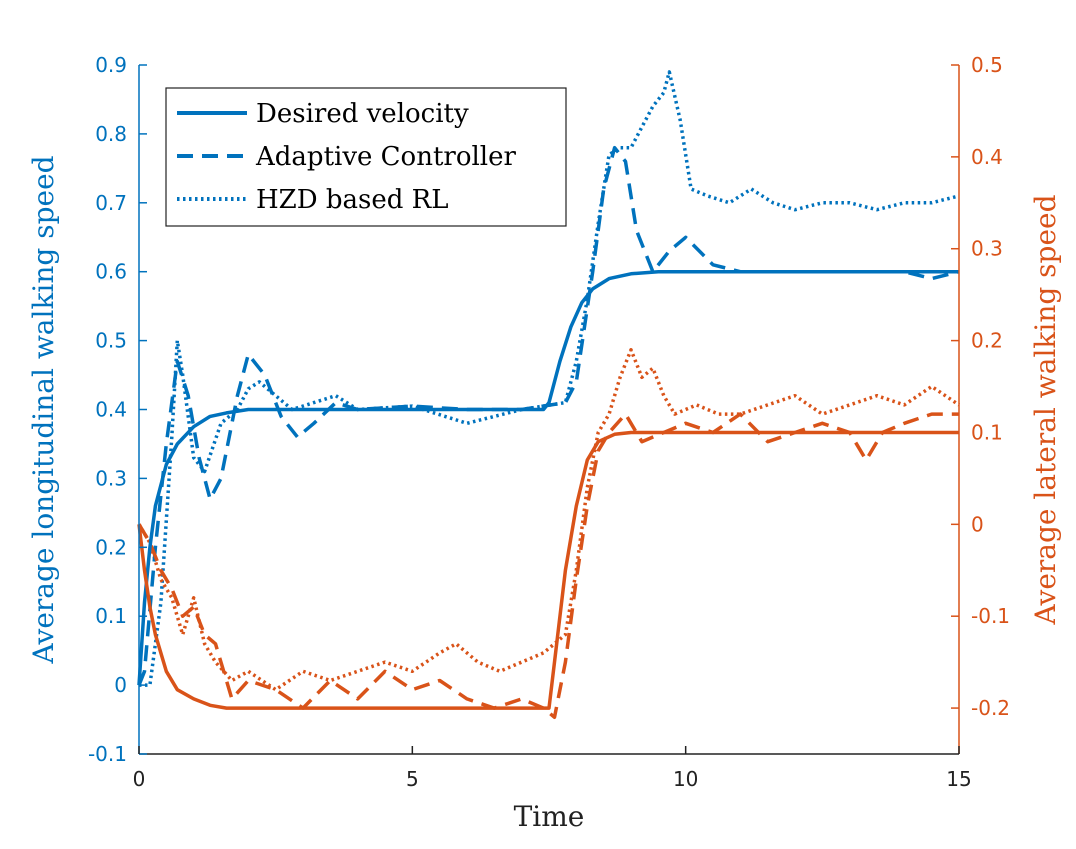  What do you see at coordinates (43, 409) in the screenshot?
I see `left-y-axis-label: Average longitudinal walking speed` at bounding box center [43, 409].